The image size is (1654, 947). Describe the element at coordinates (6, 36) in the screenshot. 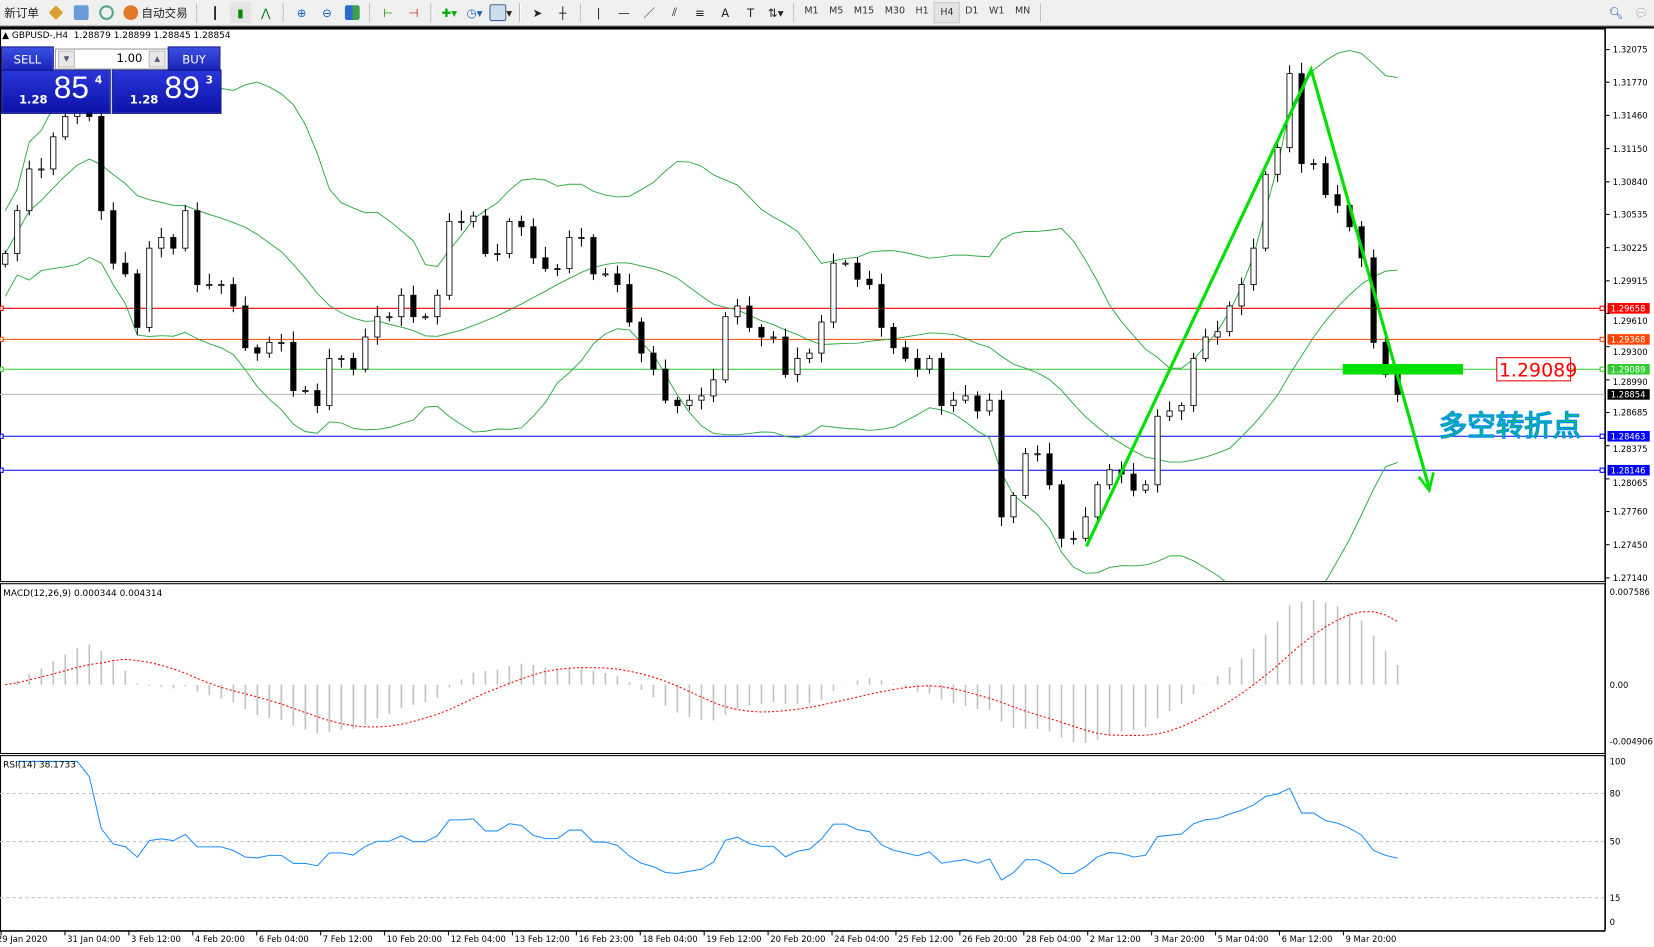

I see `collapse-arrow-icon: ▲` at that location.